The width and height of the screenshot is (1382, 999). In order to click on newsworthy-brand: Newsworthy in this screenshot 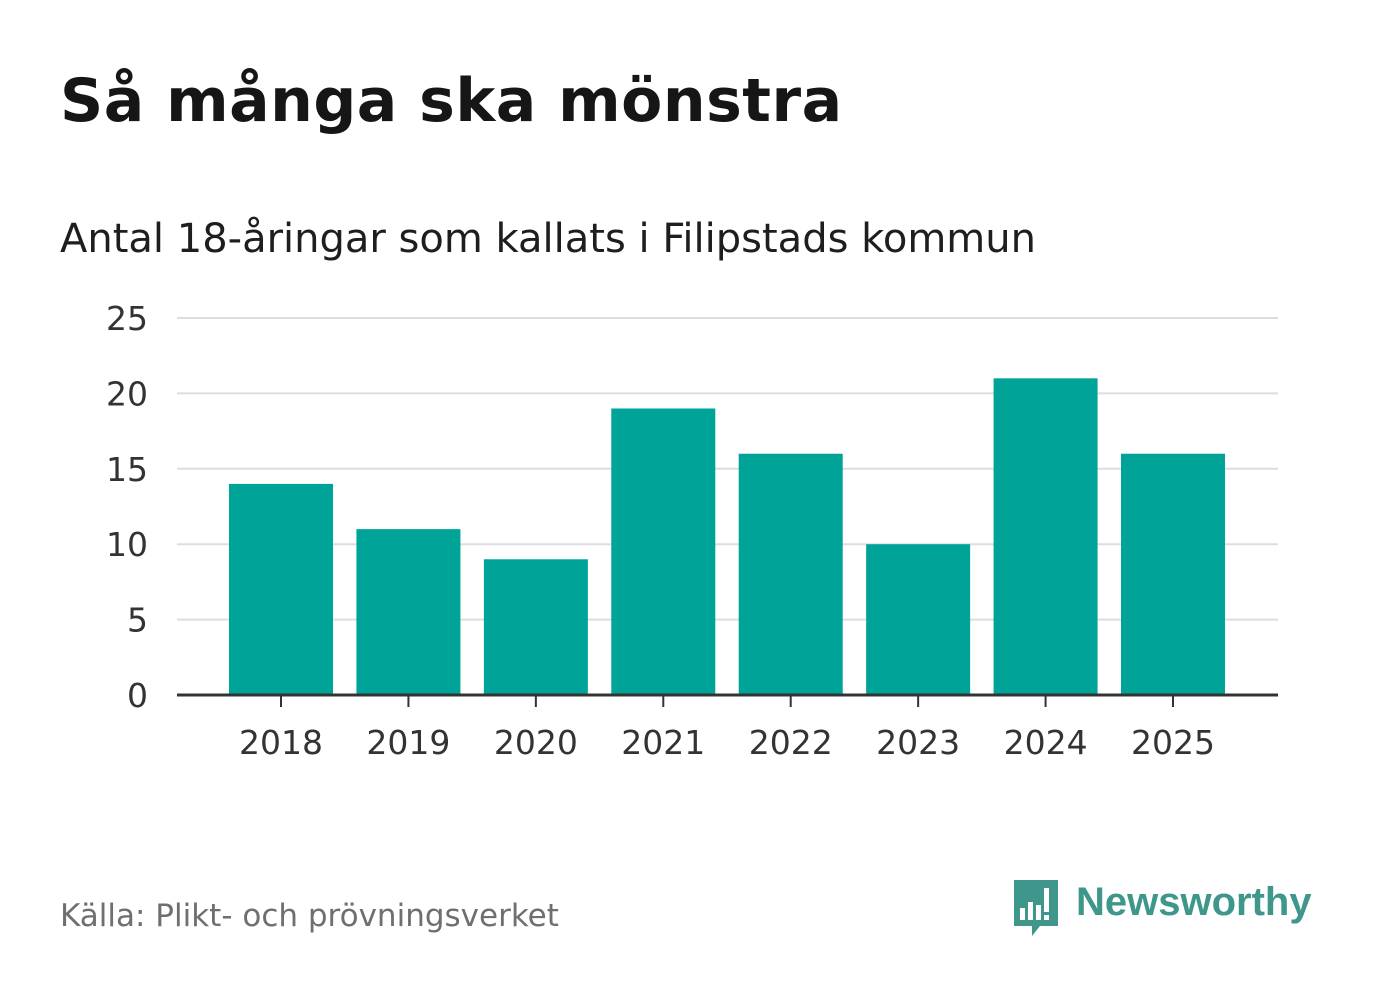, I will do `click(1161, 908)`.